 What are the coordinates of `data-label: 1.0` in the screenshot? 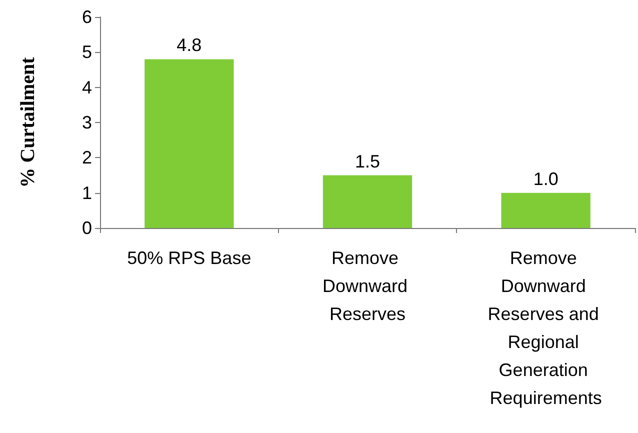 It's located at (545, 178).